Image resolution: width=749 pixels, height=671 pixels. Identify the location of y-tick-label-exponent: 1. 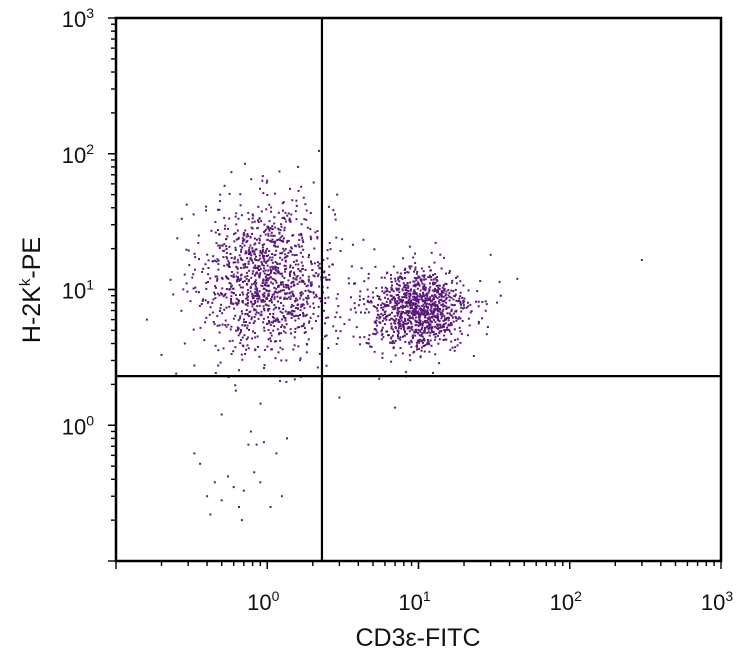
(90, 285).